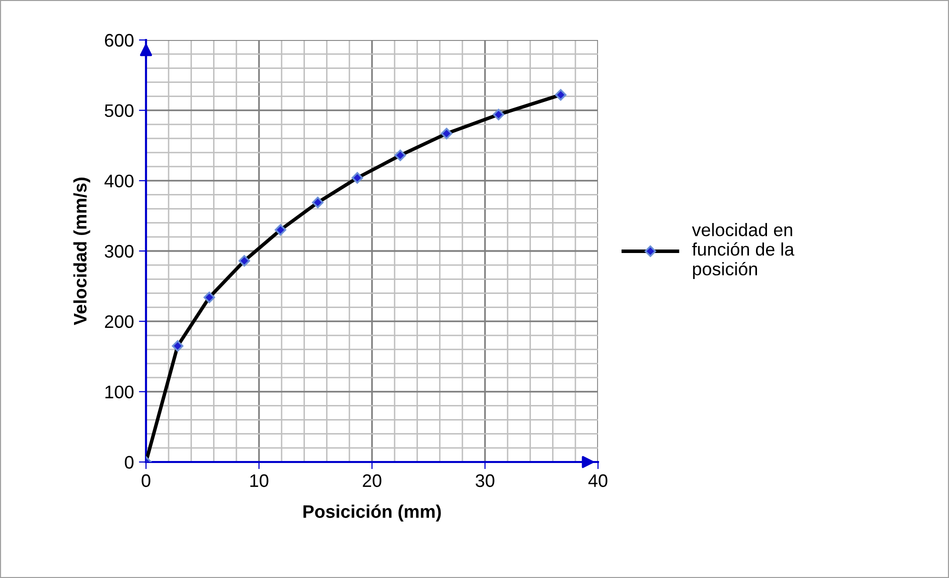  Describe the element at coordinates (119, 181) in the screenshot. I see `y-tick-label: 400` at that location.